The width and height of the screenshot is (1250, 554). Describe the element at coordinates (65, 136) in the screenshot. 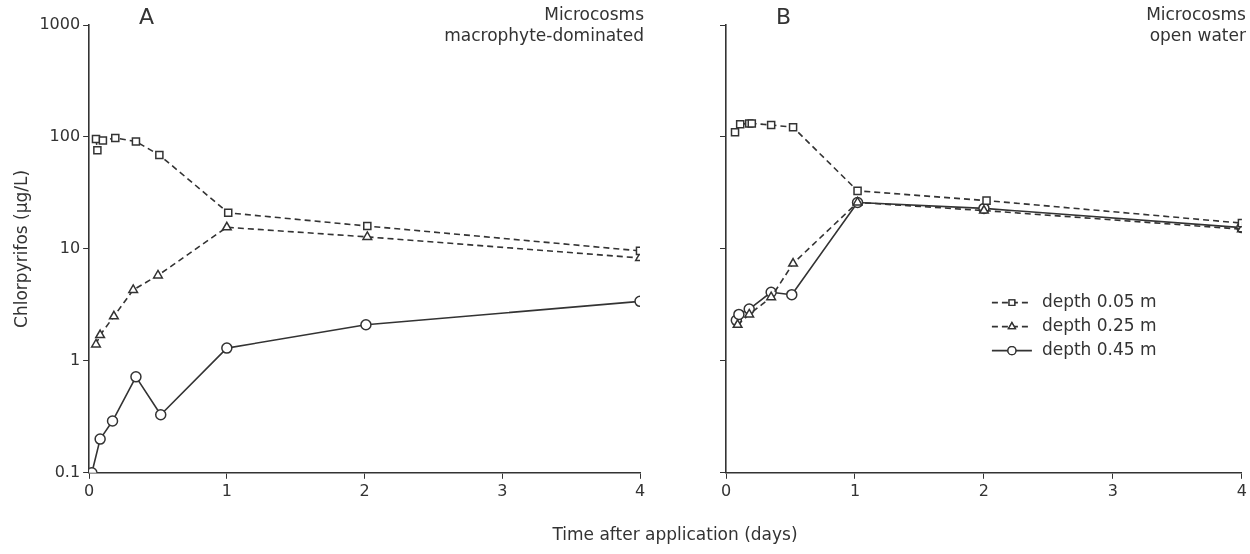

I see `y-tick-label: 100` at that location.